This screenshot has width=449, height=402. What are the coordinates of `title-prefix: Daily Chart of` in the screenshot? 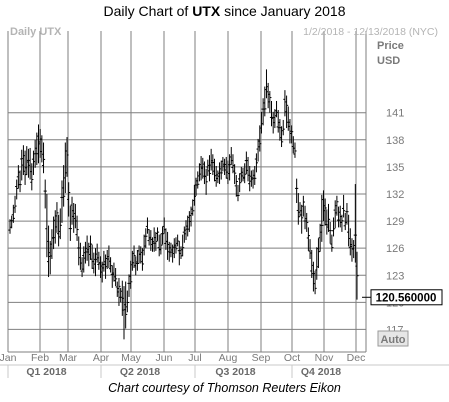 It's located at (148, 11).